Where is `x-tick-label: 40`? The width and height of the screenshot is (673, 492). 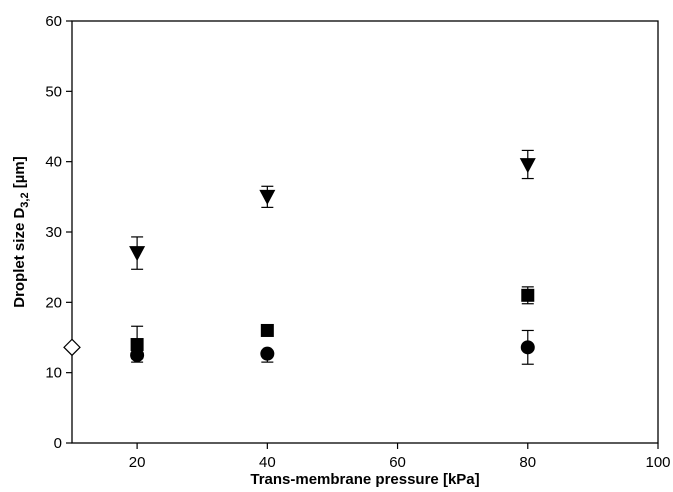 x-tick-label: 40 is located at coordinates (267, 462).